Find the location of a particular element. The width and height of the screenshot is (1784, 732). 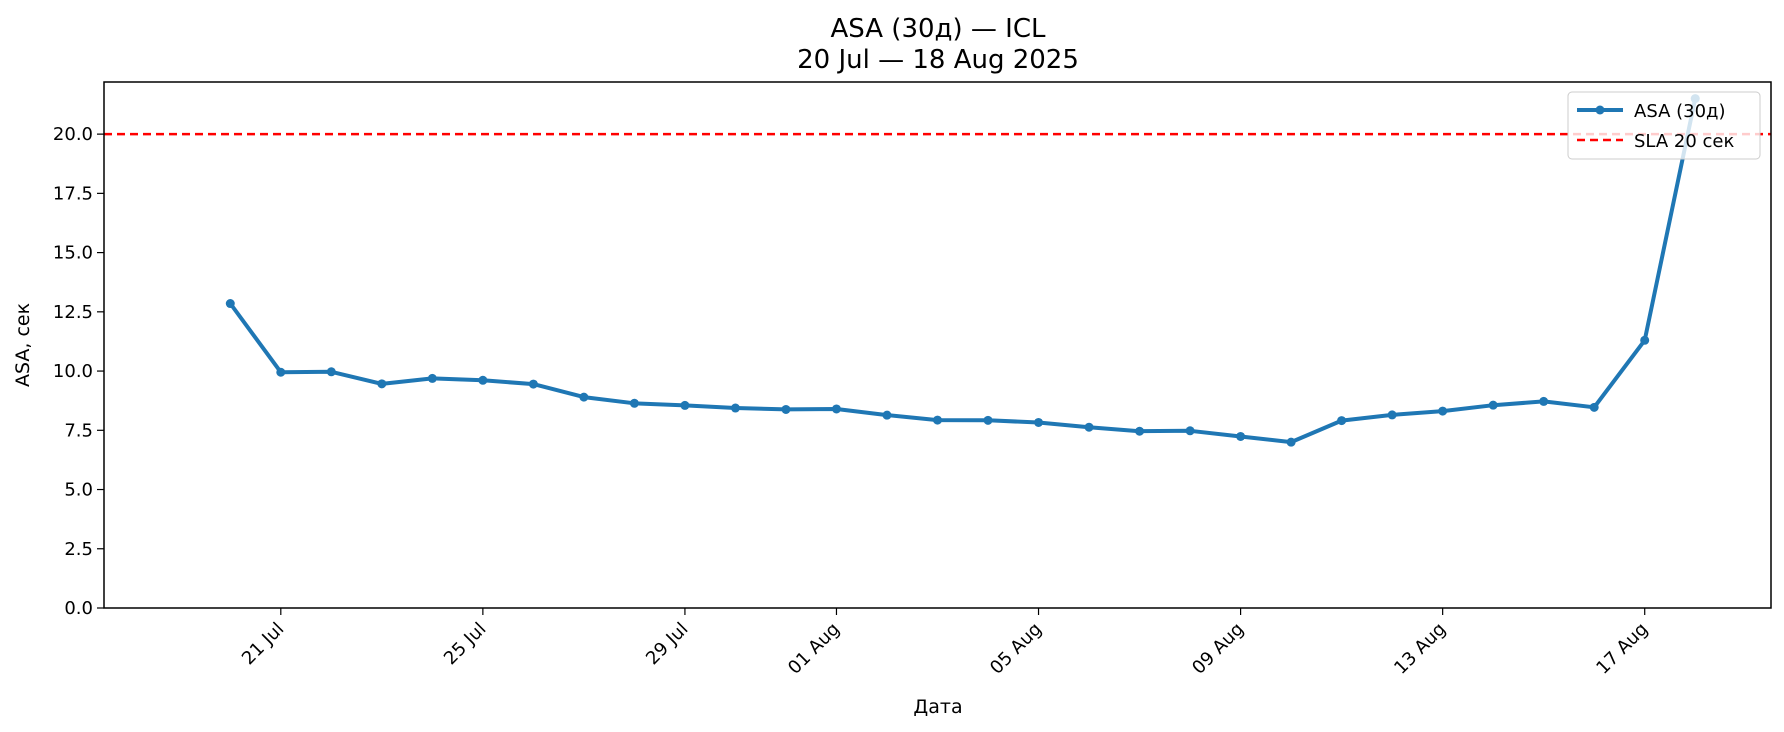

y-tick-label: 17.5 is located at coordinates (73, 193).